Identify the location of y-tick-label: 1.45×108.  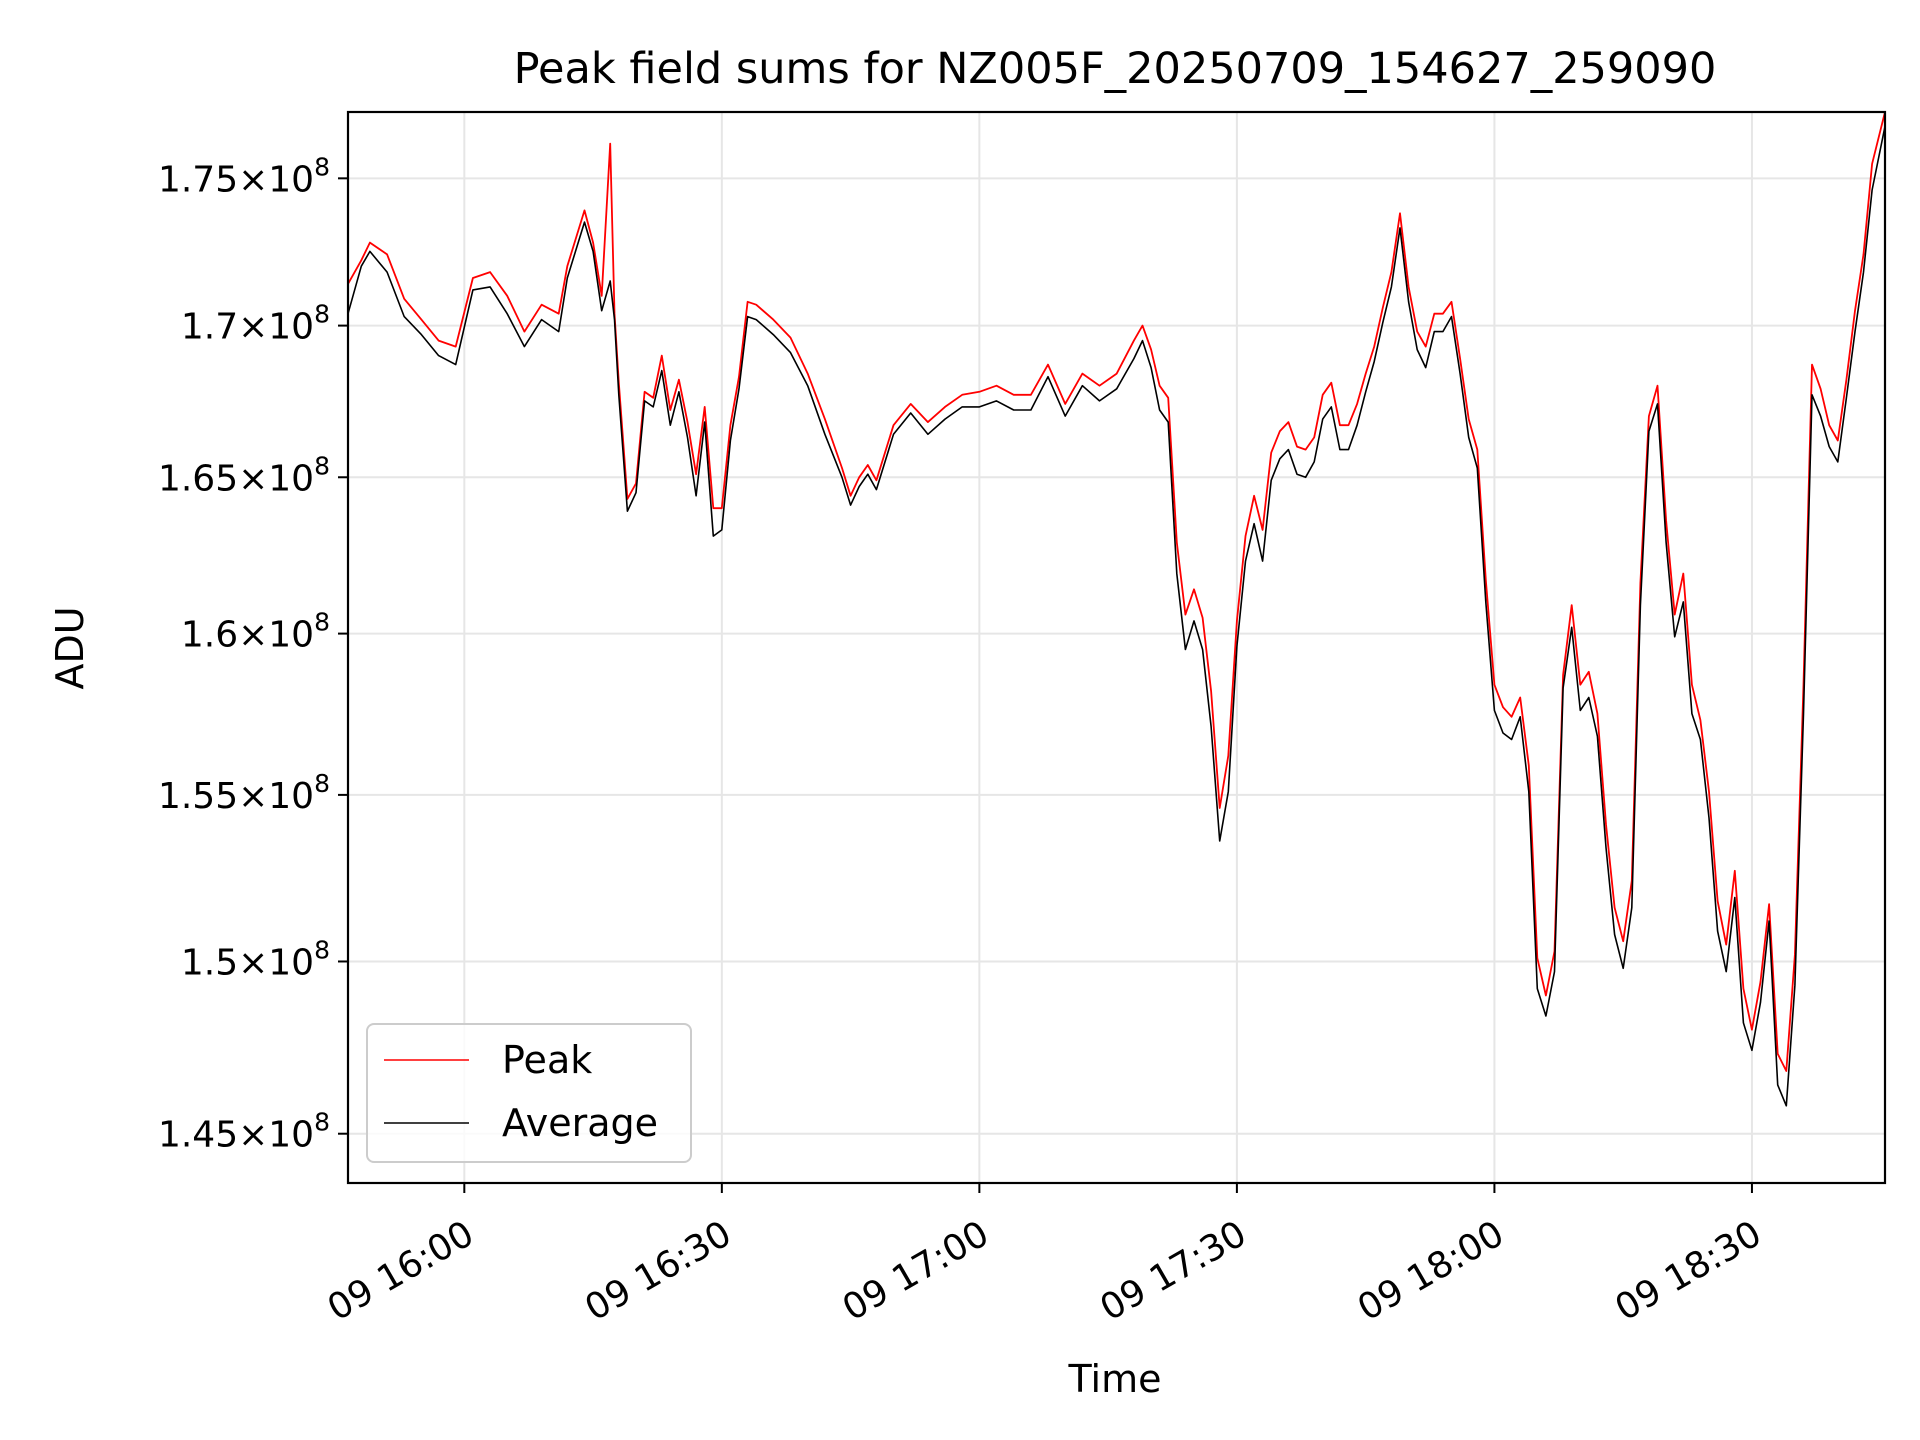
(244, 1132).